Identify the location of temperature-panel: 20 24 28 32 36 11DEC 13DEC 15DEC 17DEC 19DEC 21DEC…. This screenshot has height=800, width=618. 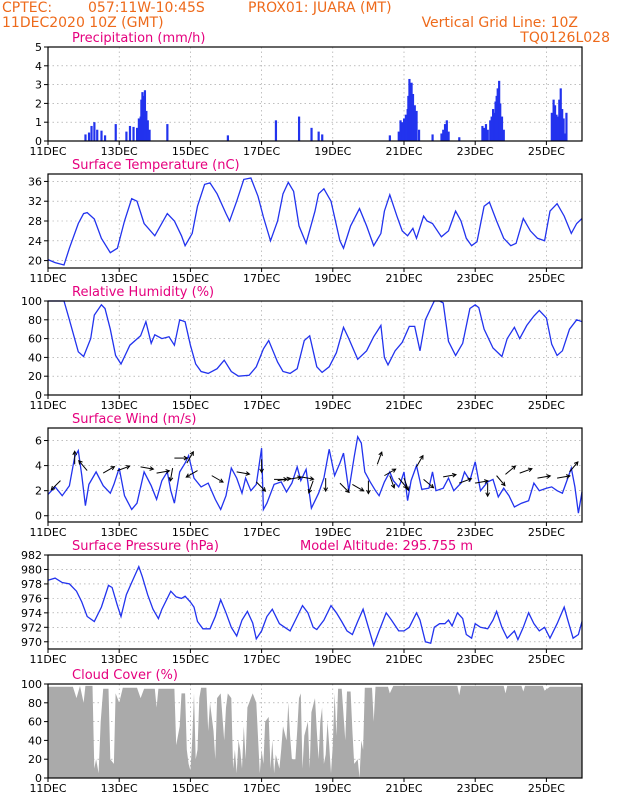
(305, 221).